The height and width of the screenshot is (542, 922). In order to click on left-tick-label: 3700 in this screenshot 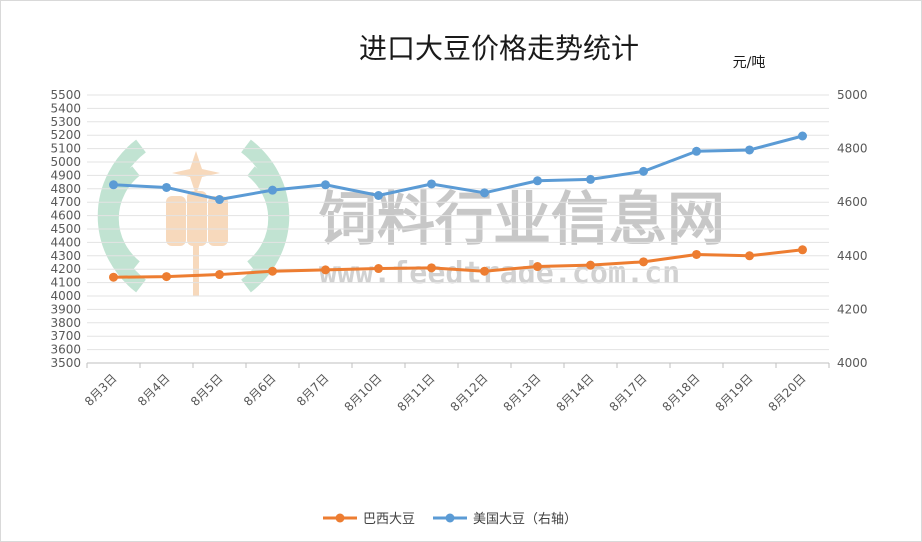, I will do `click(65, 336)`.